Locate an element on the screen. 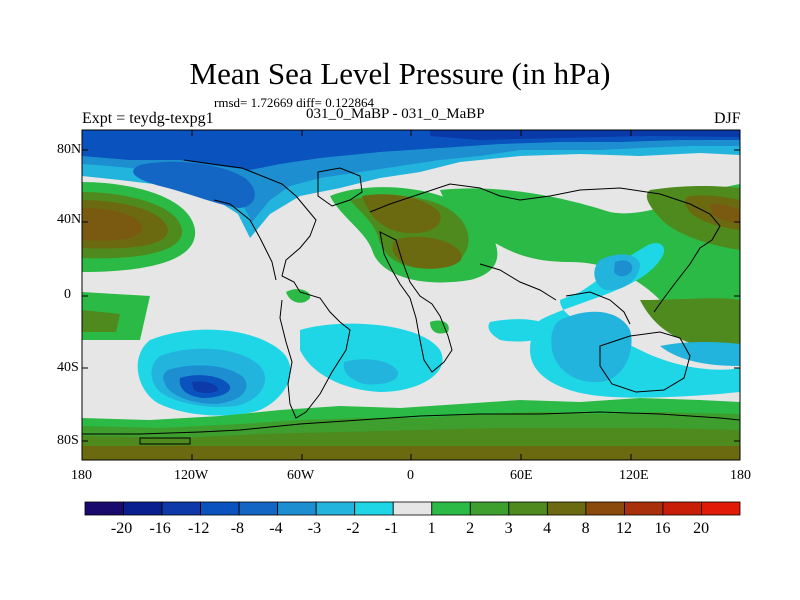 This screenshot has height=600, width=800. south-america-positive is located at coordinates (298, 296).